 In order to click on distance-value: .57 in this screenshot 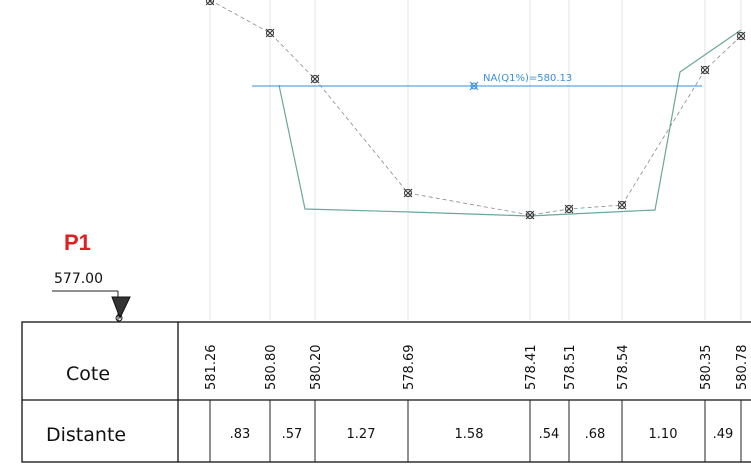, I will do `click(292, 434)`.